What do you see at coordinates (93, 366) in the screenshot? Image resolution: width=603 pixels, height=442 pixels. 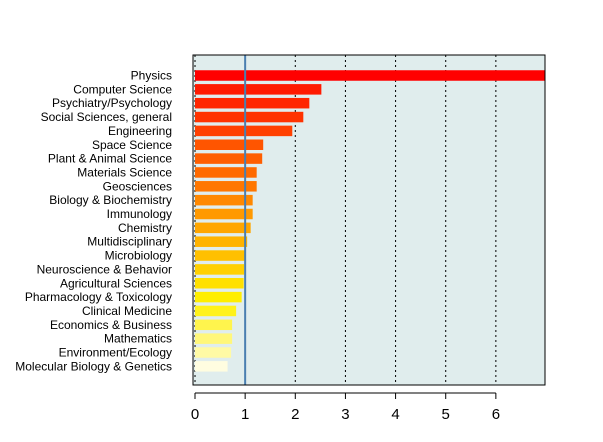 I see `category-label-21: Molecular Biology & Genetics` at bounding box center [93, 366].